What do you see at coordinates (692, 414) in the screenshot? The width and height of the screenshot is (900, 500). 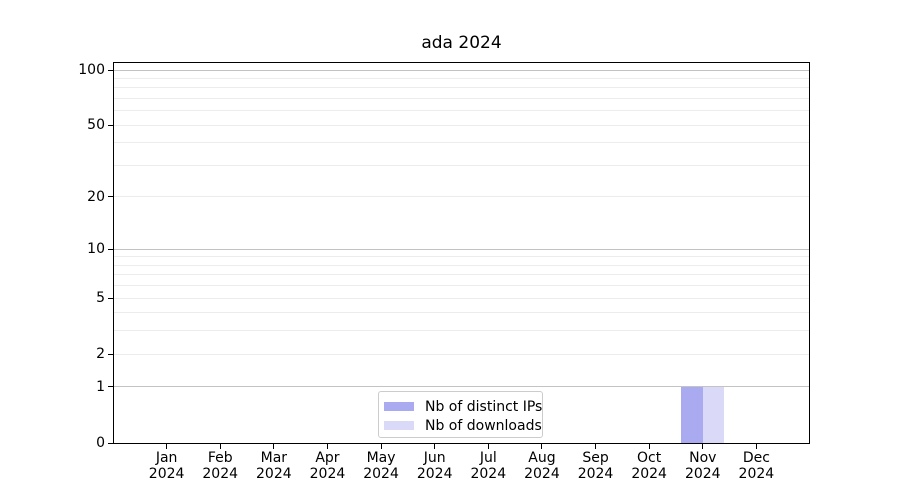 I see `bar-distinct-ips` at bounding box center [692, 414].